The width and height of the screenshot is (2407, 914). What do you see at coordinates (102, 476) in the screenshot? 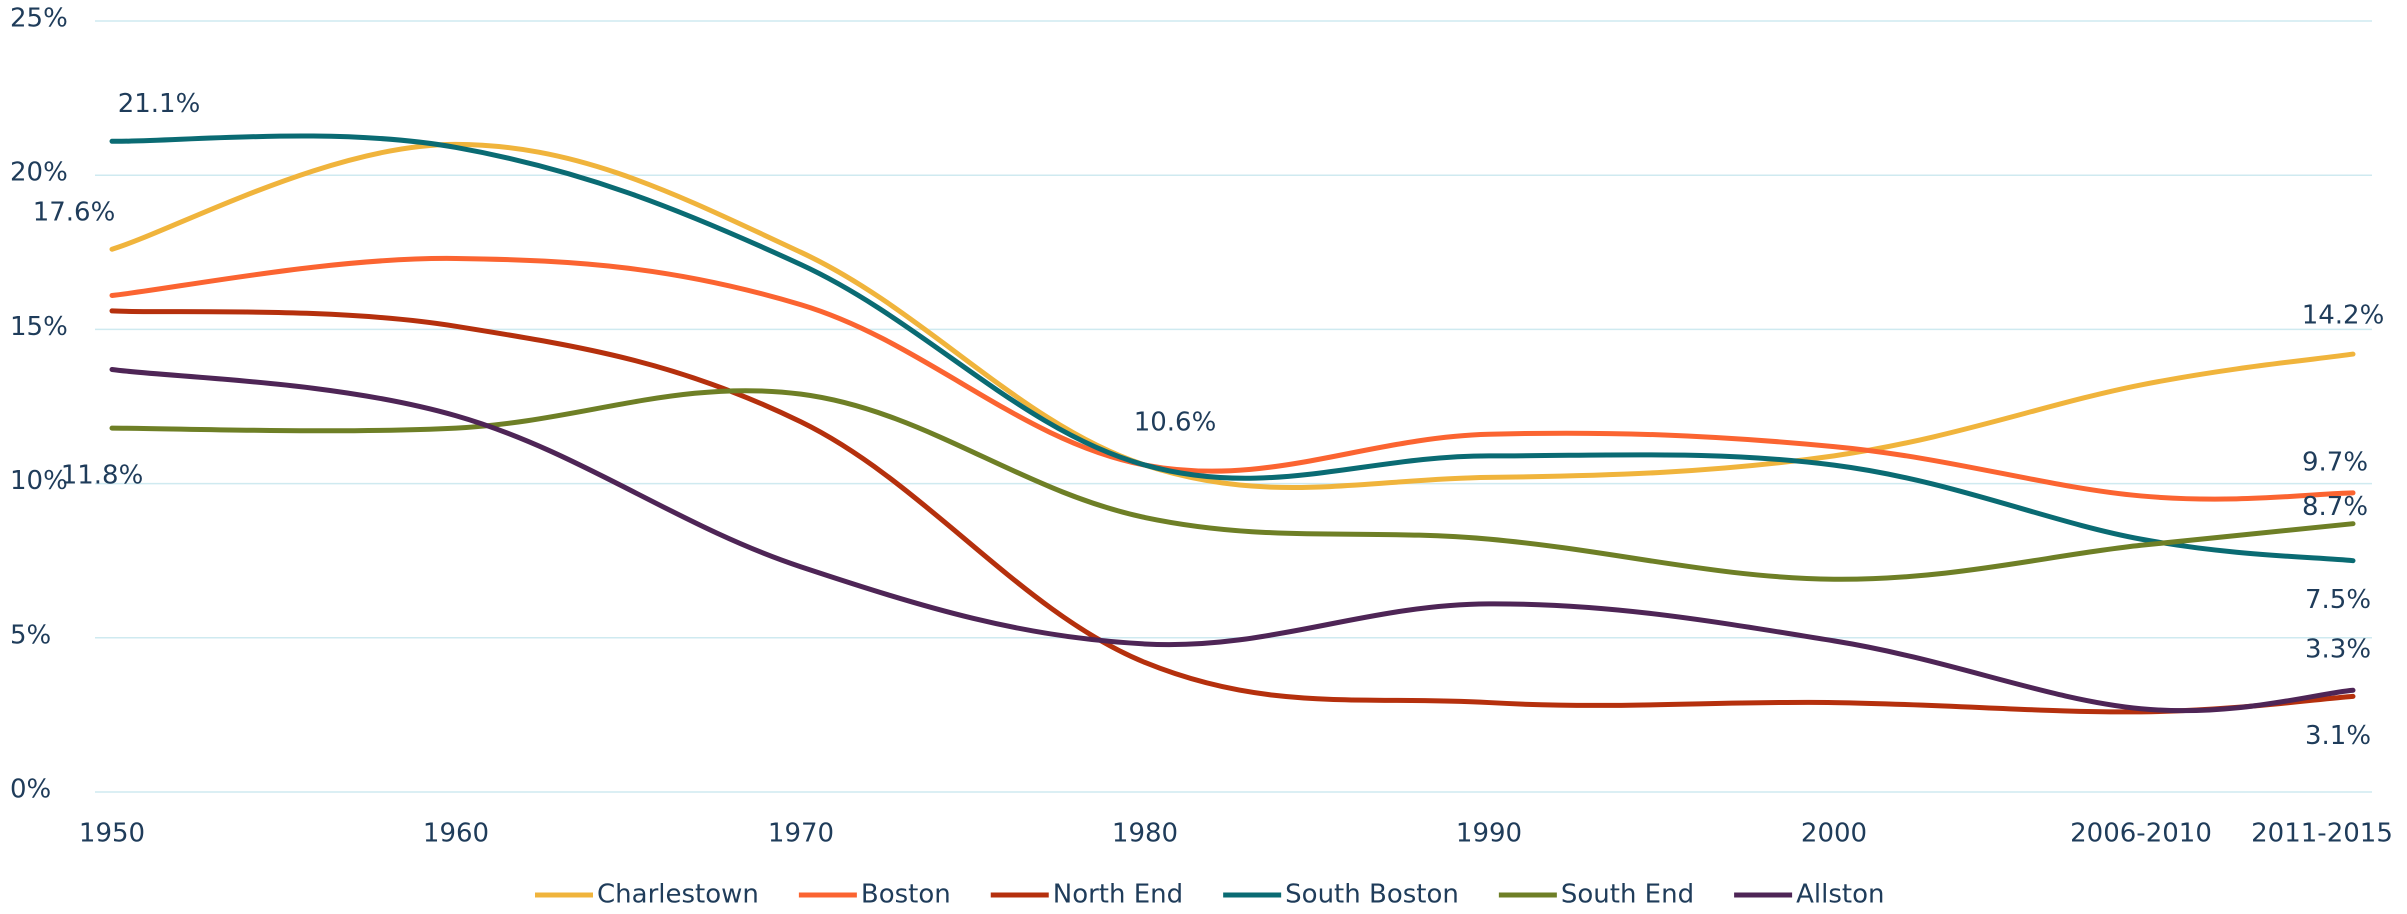
I see `data-label: 11.8%` at bounding box center [102, 476].